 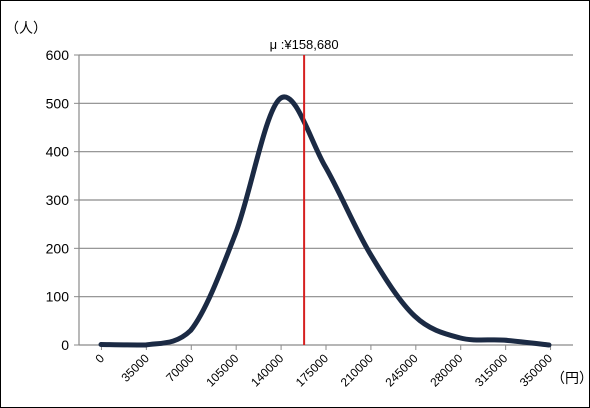 I want to click on x-tick-label-2: 70000, so click(x=180, y=368).